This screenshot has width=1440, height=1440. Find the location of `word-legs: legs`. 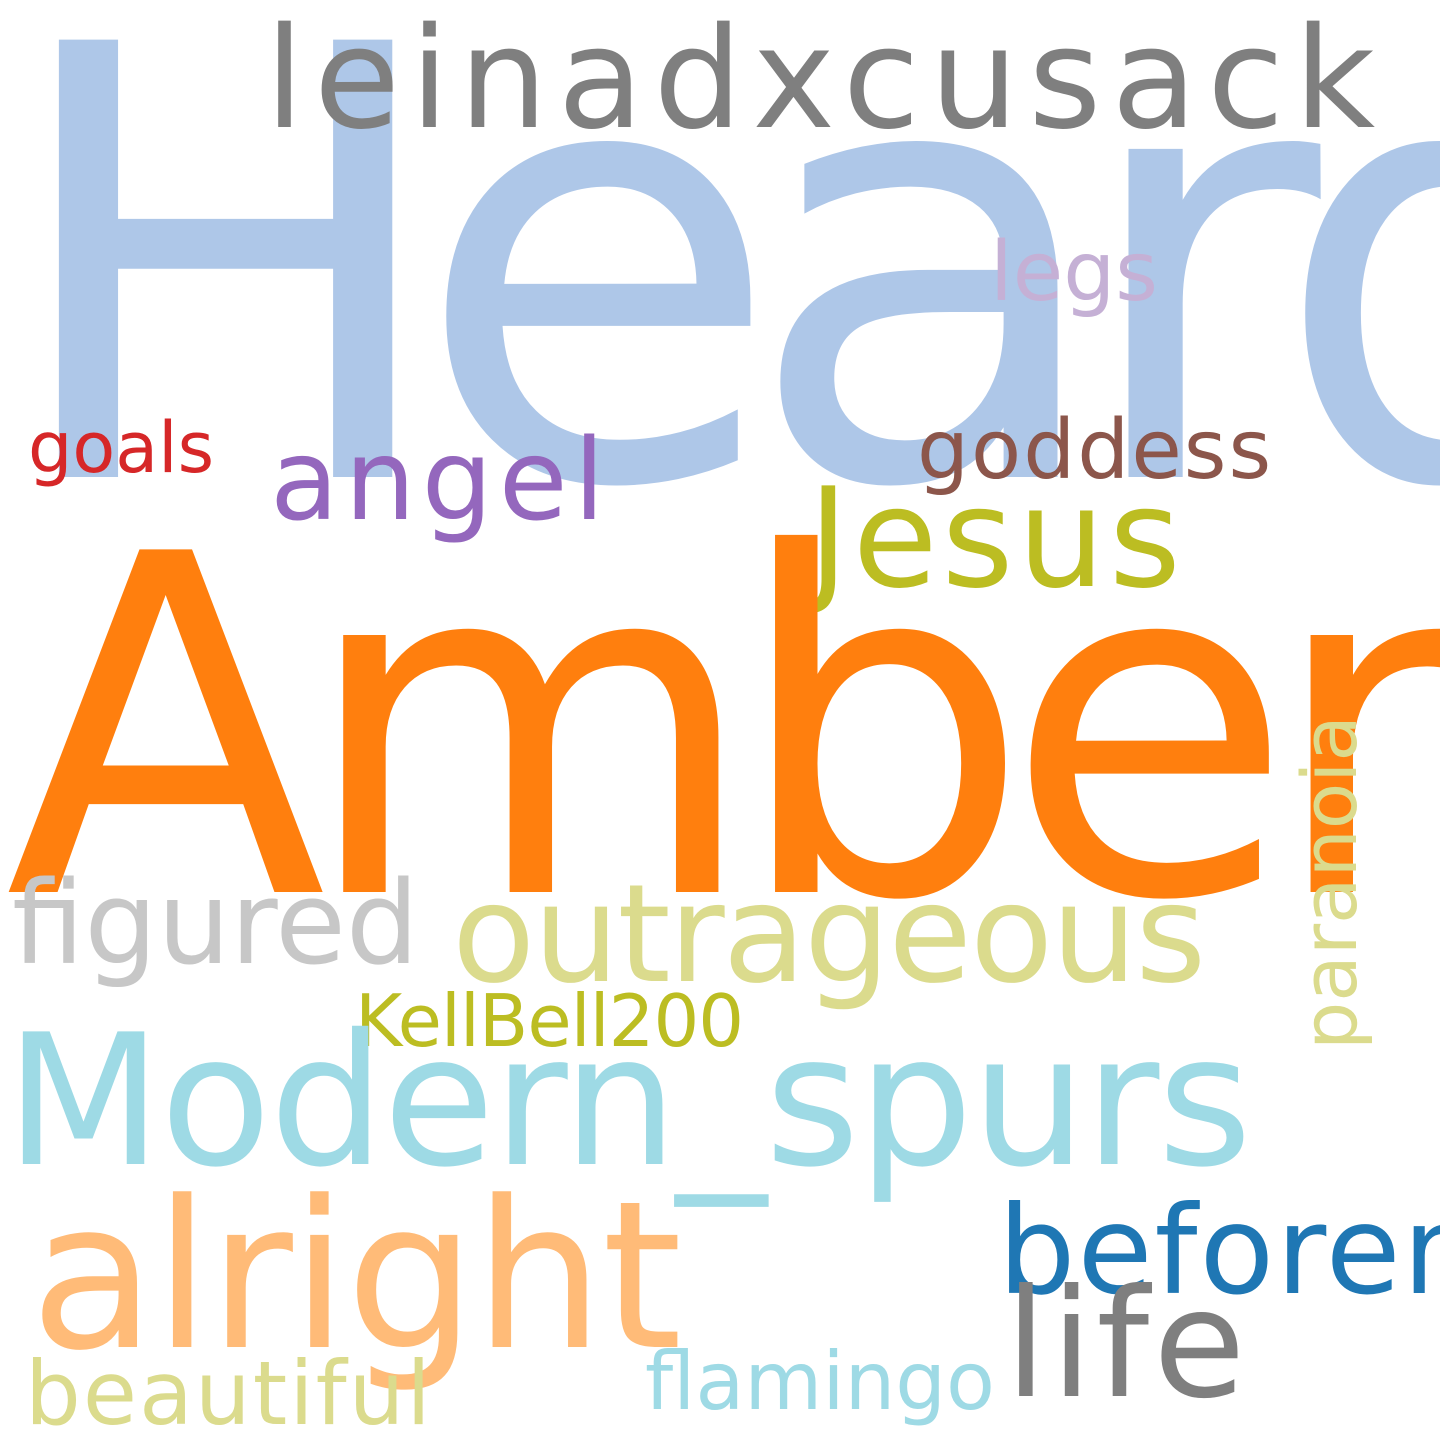

word-legs: legs is located at coordinates (1074, 273).